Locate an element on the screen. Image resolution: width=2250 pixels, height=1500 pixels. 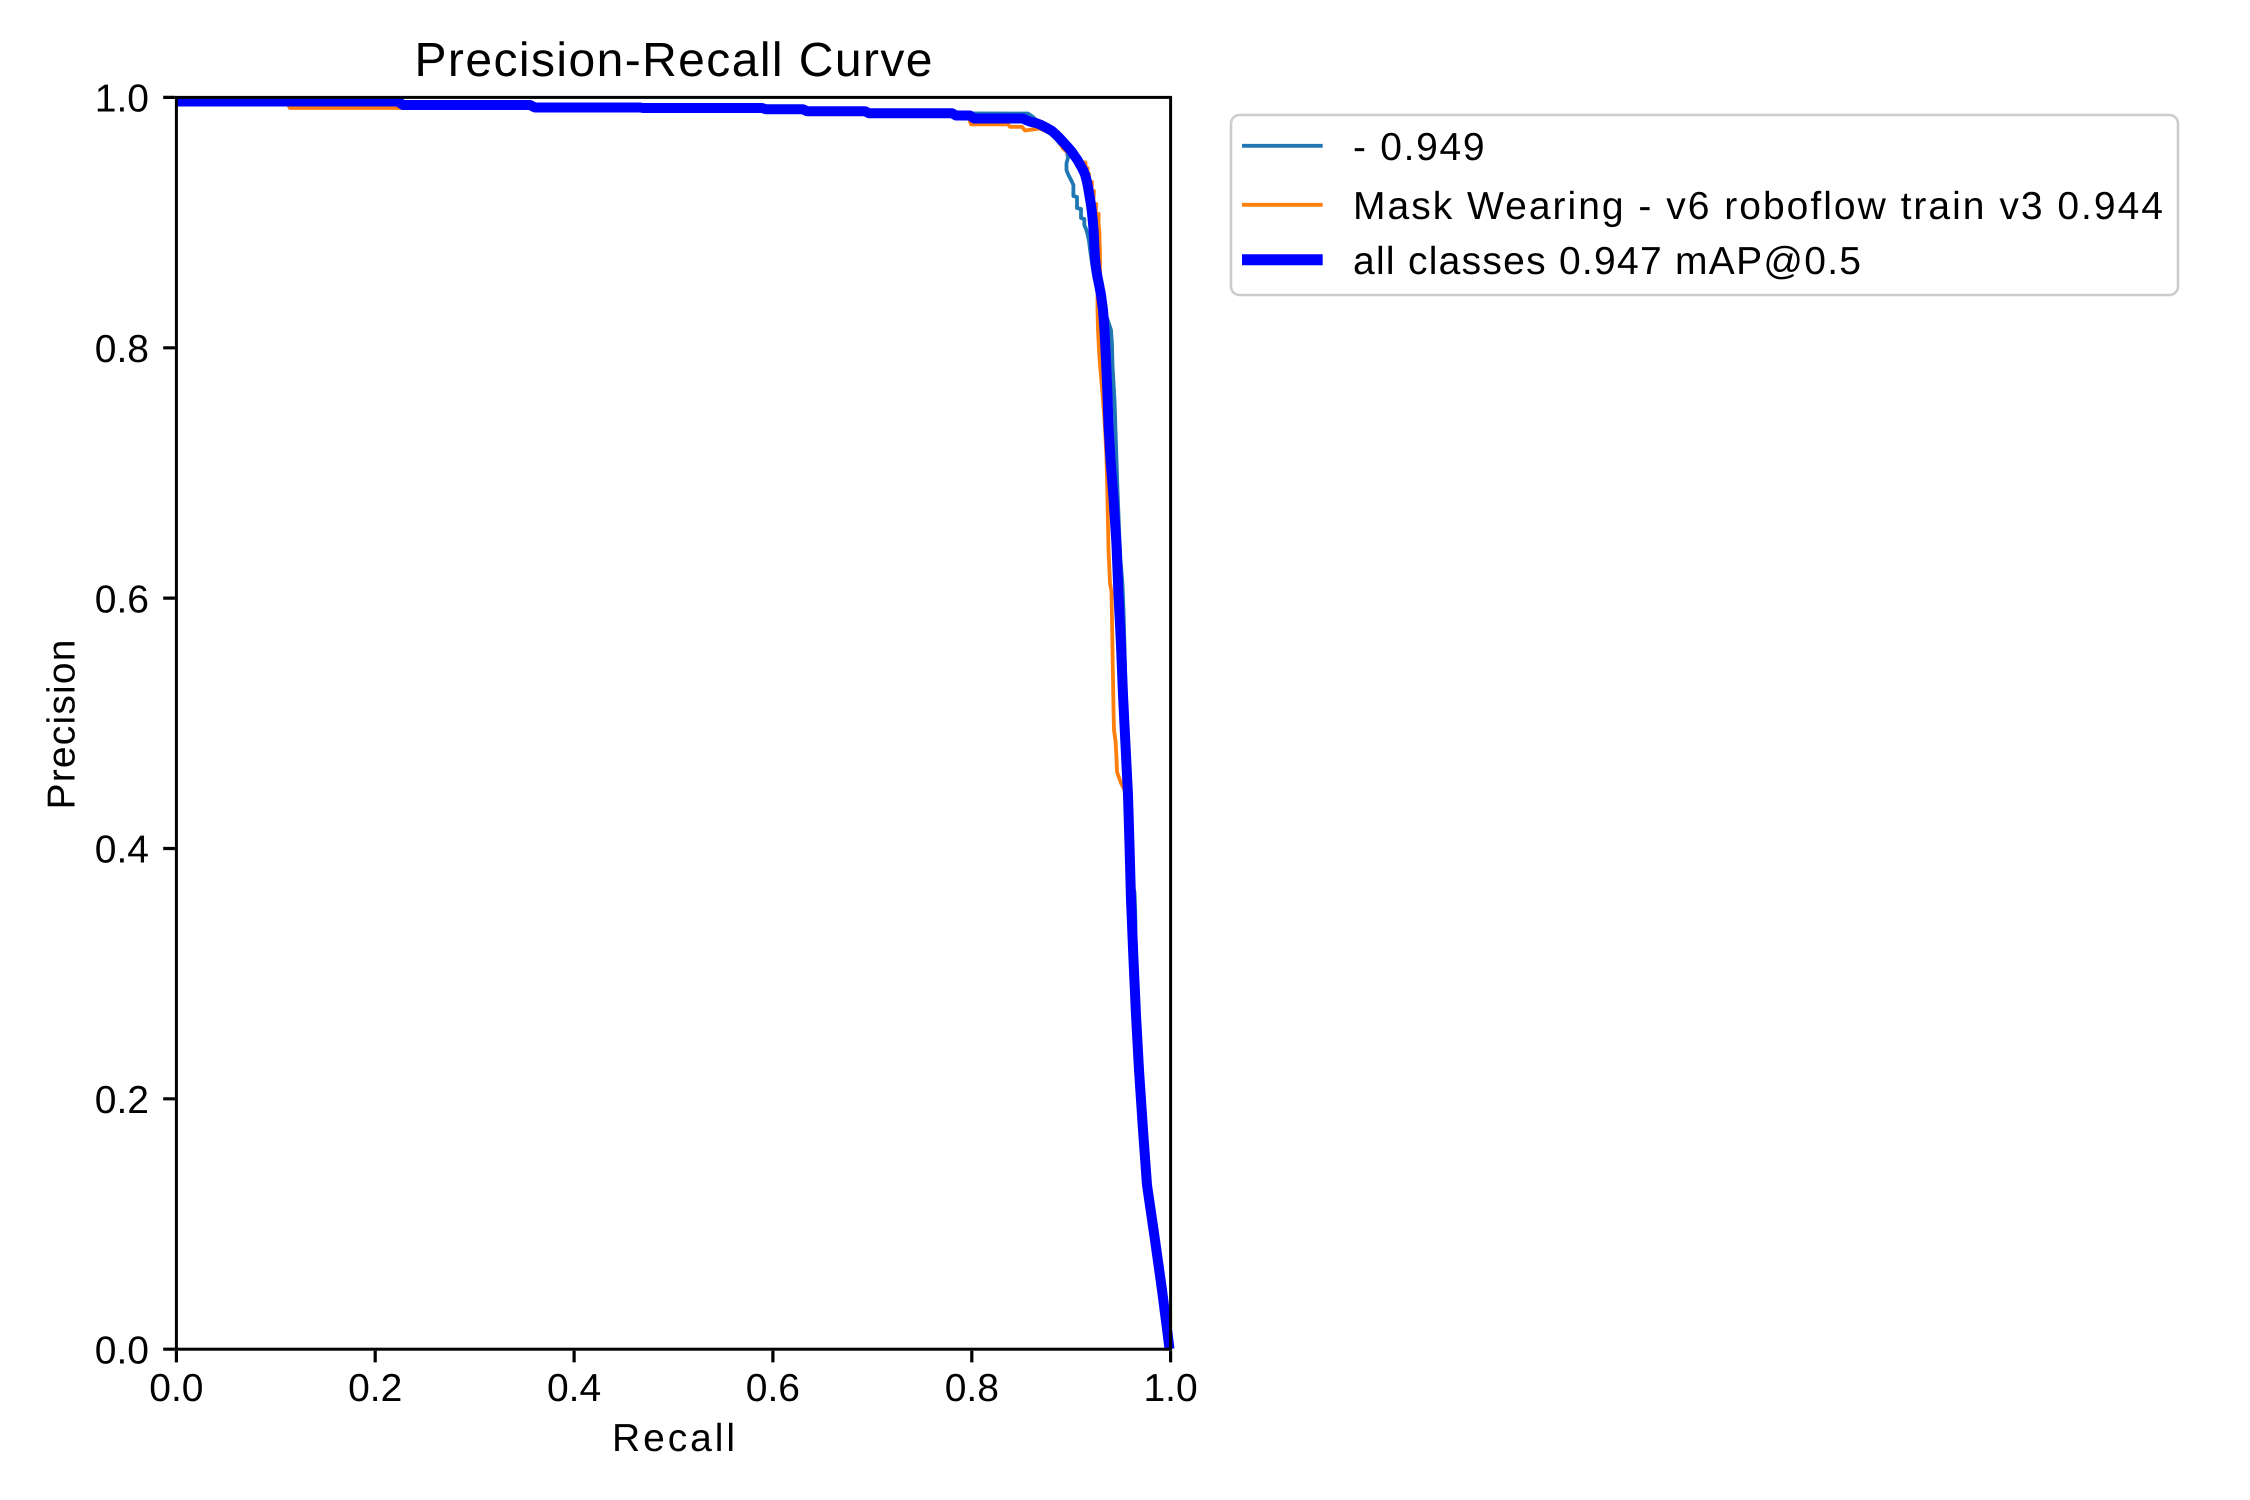
svg-text: Precision-Recall Curve is located at coordinates (674, 60).